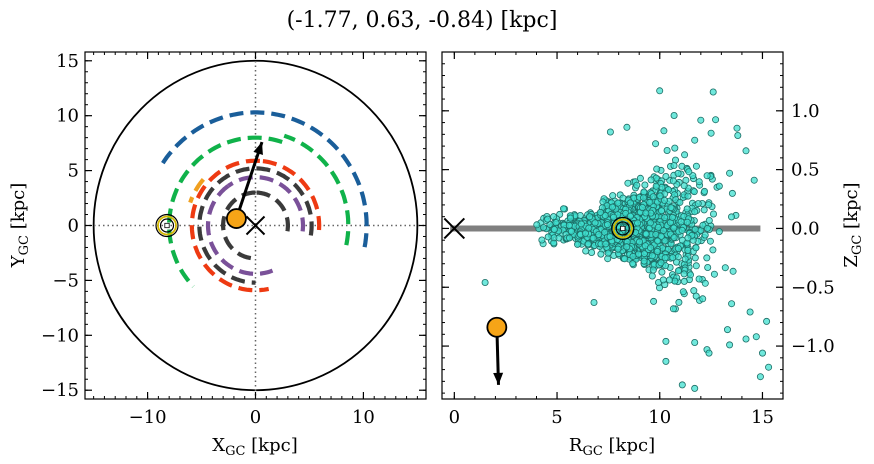 The width and height of the screenshot is (874, 464). Describe the element at coordinates (805, 228) in the screenshot. I see `y-tick-label: 0.0` at that location.